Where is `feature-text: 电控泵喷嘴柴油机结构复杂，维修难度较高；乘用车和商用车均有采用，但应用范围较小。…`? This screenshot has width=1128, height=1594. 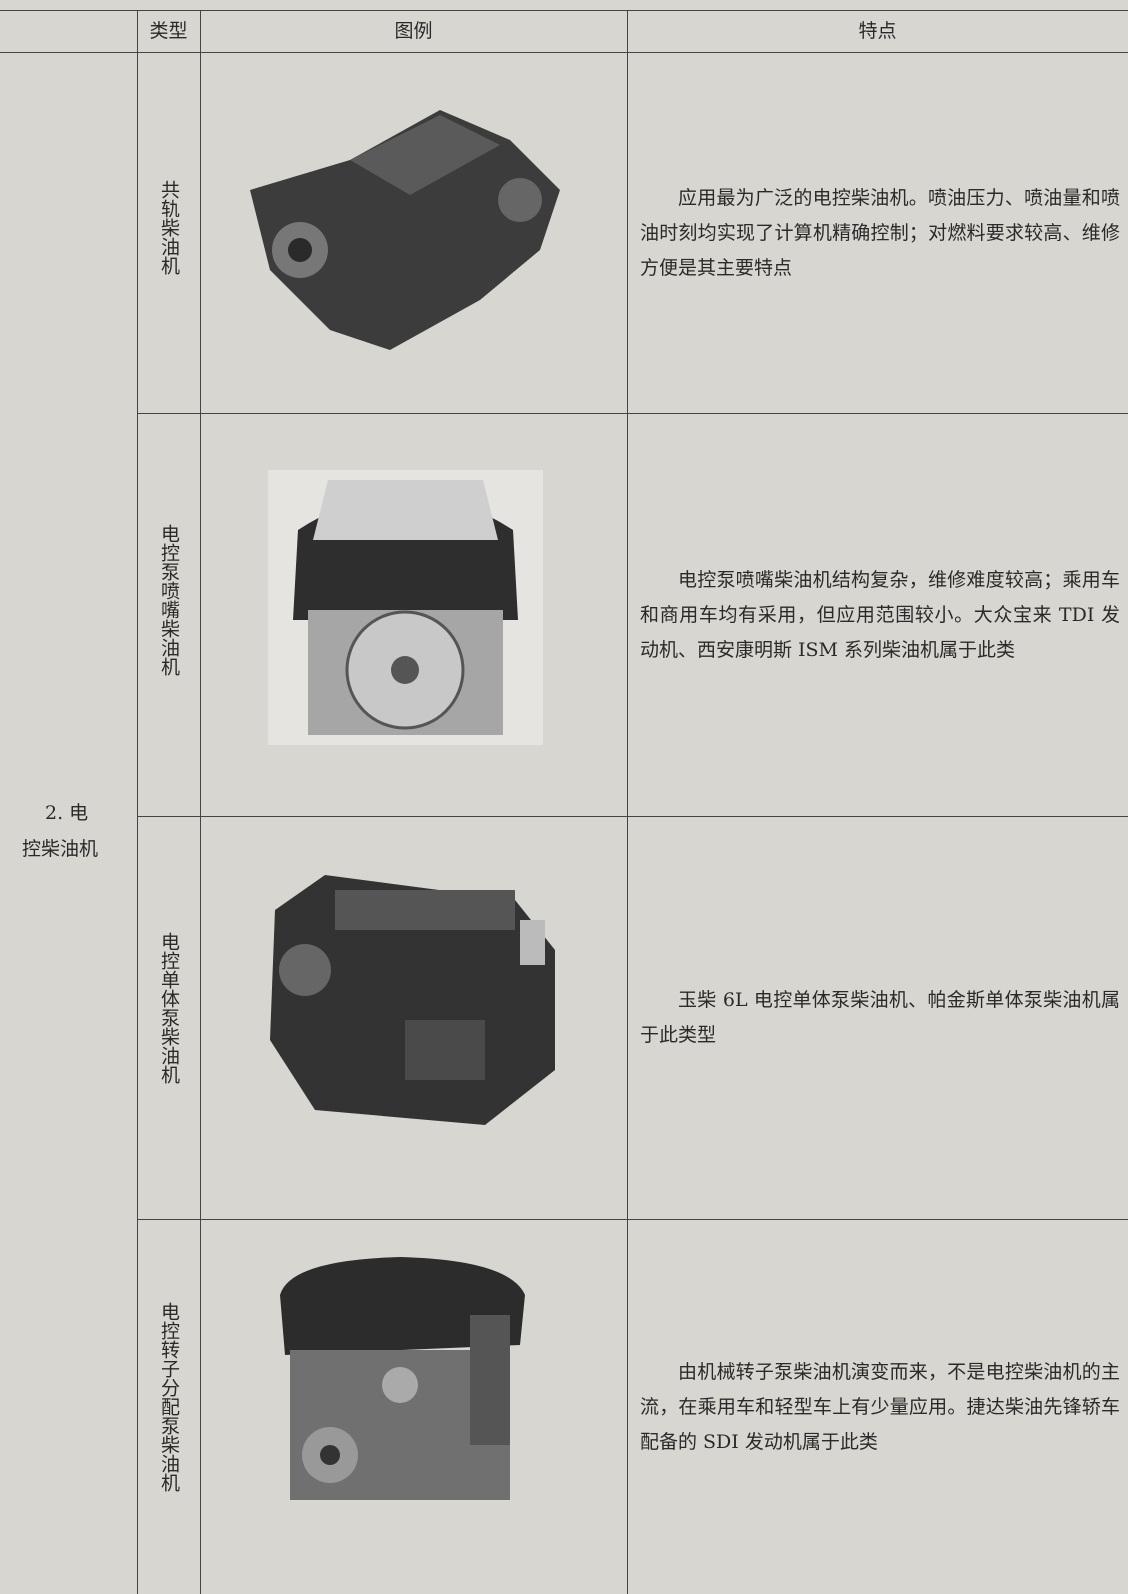
feature-text: 电控泵喷嘴柴油机结构复杂，维修难度较高；乘用车和商用车均有采用，但应用范围较小。… is located at coordinates (880, 614).